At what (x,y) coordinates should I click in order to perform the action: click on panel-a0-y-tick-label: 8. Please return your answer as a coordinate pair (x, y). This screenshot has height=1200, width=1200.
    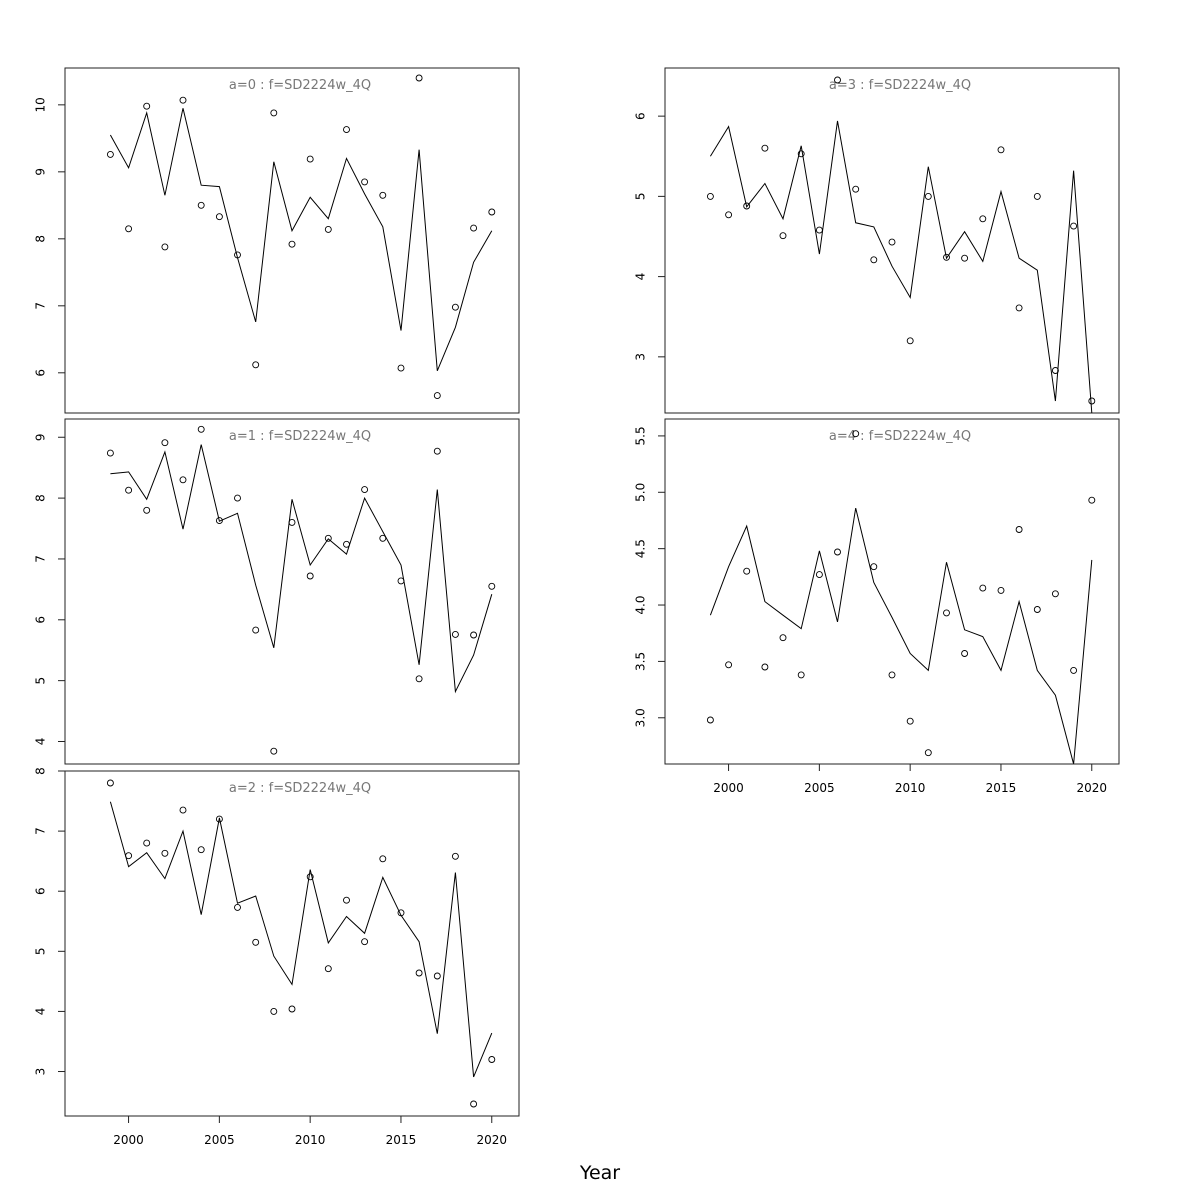
    Looking at the image, I should click on (41, 239).